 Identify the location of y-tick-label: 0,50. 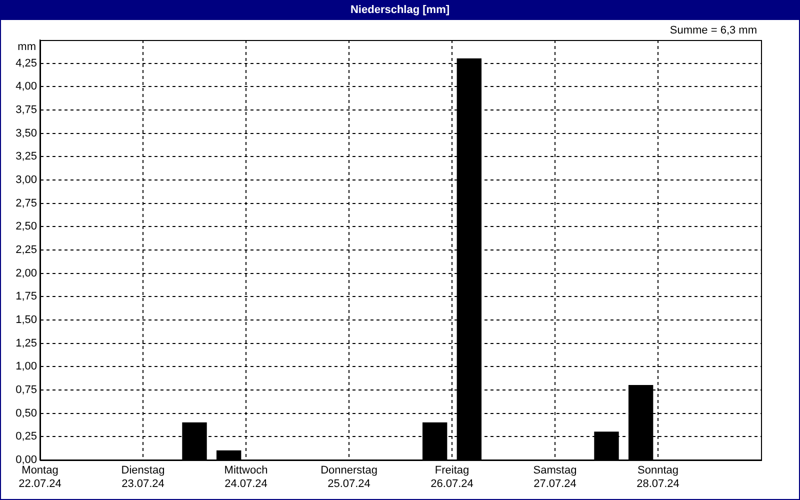
(26, 413).